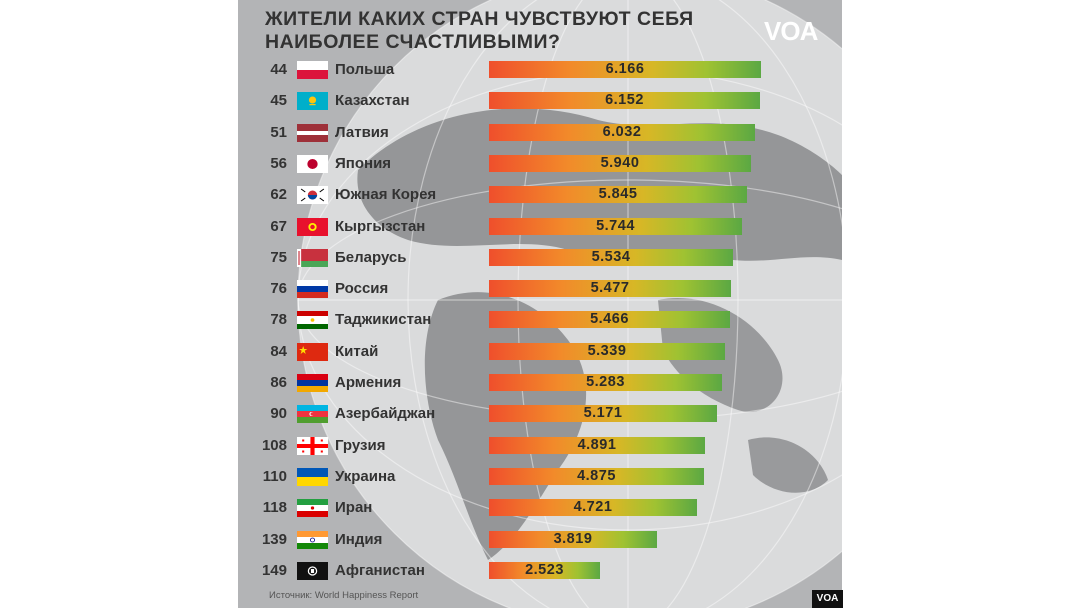 This screenshot has width=1080, height=608. I want to click on table-row: 108 Грузия 4.891, so click(540, 446).